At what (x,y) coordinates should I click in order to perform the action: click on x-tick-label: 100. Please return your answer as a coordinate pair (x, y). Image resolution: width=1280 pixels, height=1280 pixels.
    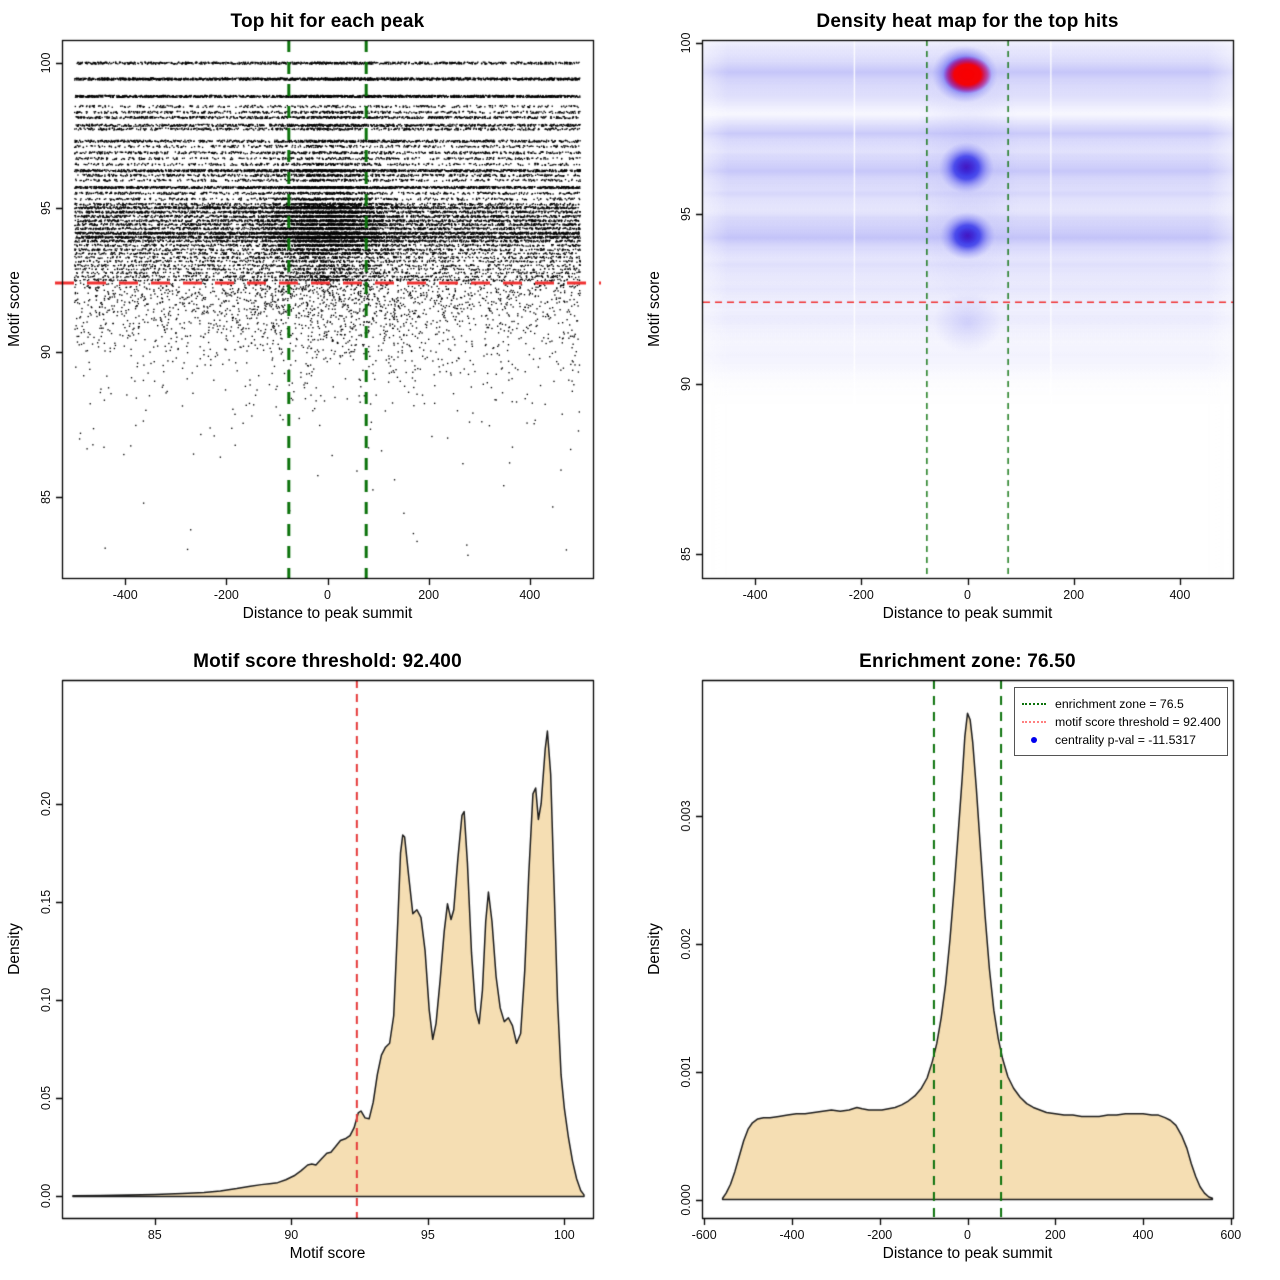
    Looking at the image, I should click on (564, 1235).